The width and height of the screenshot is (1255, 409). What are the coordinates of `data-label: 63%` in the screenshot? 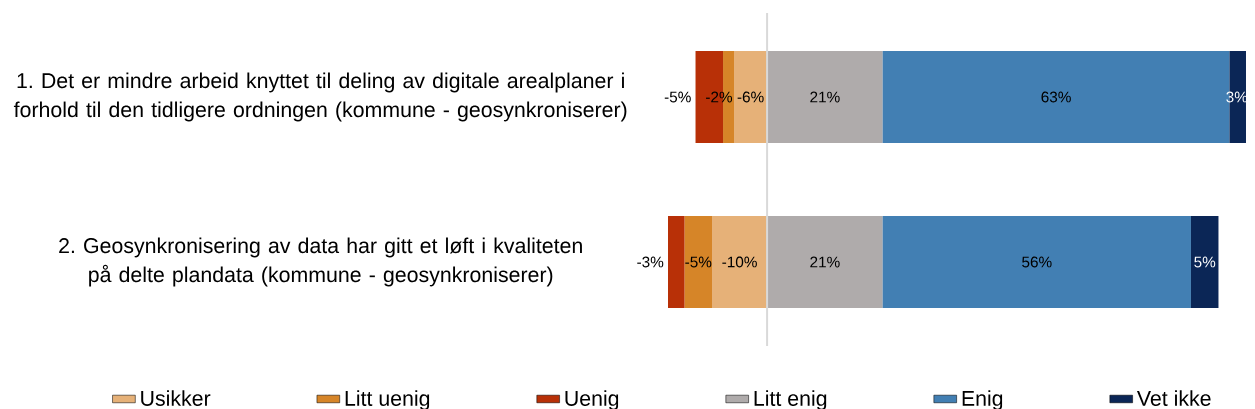 It's located at (1056, 97).